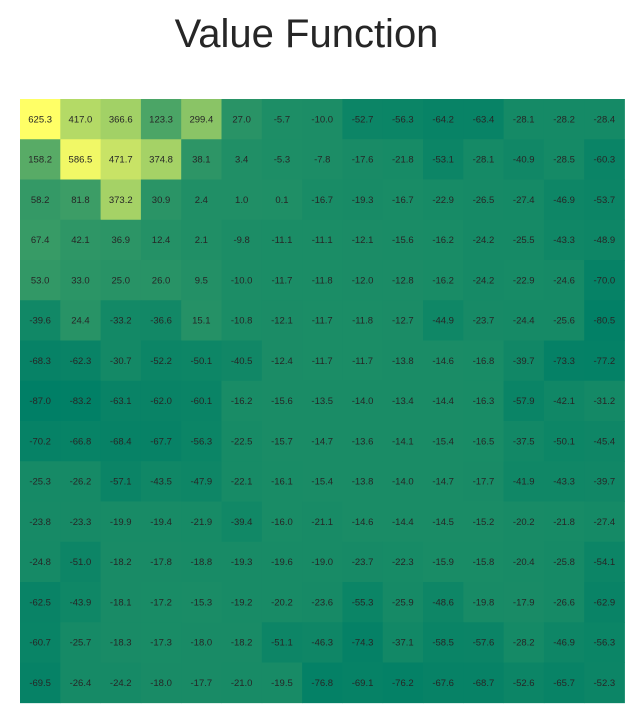  Describe the element at coordinates (201, 200) in the screenshot. I see `cell-value-label: 2.4` at that location.